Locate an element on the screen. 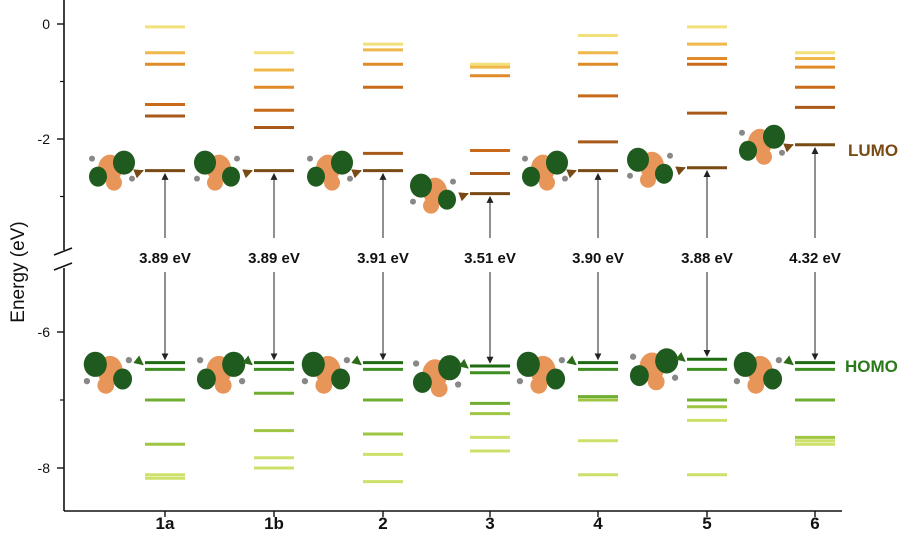  axis-break-mark is located at coordinates (63, 259).